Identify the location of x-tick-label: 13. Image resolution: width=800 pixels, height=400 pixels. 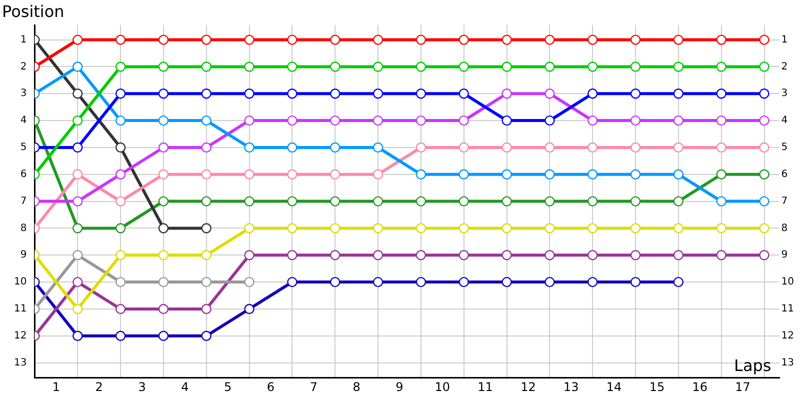
(571, 387).